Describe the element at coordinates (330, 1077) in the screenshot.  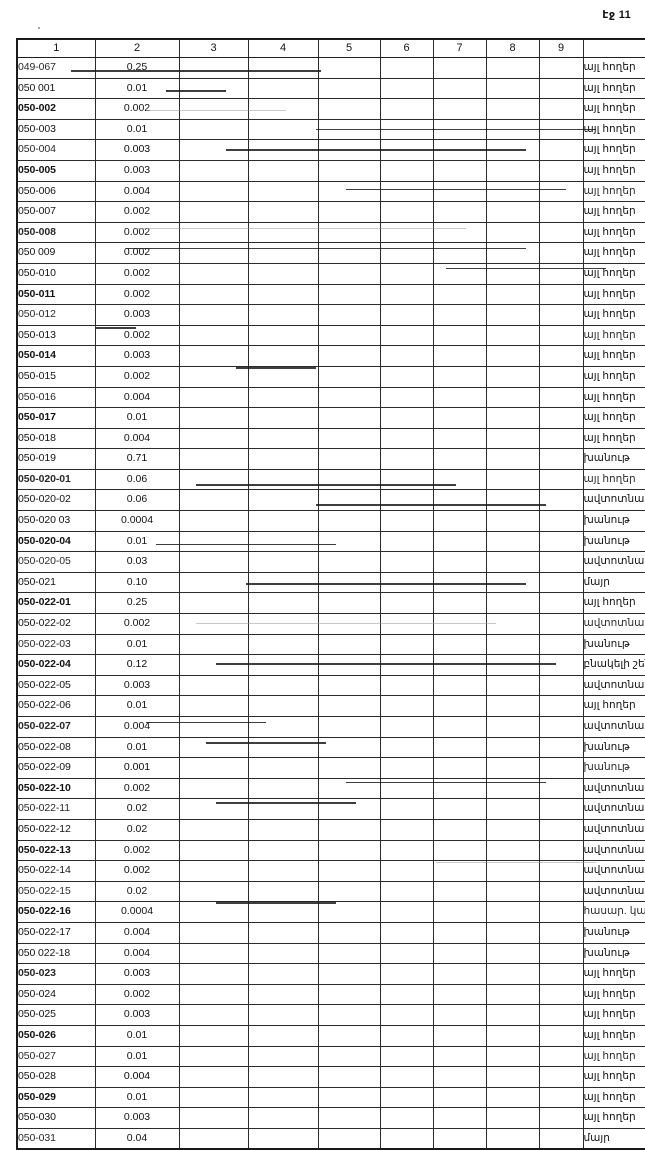
I see `table-row: 050-028 0.004 այլ հողեր` at that location.